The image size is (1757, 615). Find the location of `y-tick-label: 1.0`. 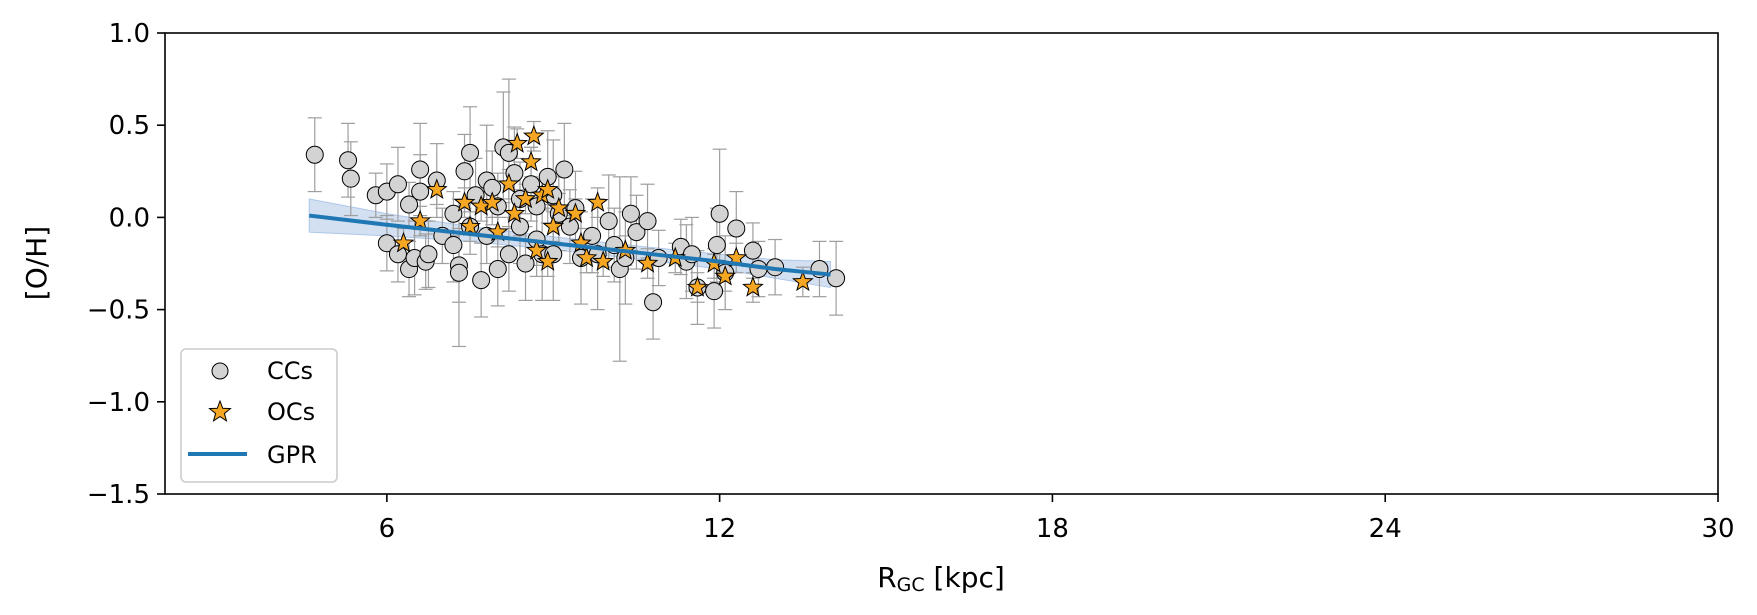

y-tick-label: 1.0 is located at coordinates (129, 34).